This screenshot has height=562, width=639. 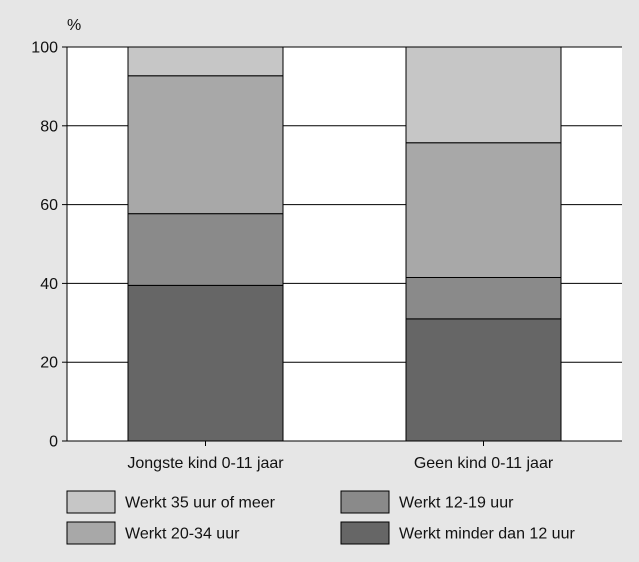 I want to click on legend-label-1: Werkt 35 uur of meer, so click(x=200, y=503).